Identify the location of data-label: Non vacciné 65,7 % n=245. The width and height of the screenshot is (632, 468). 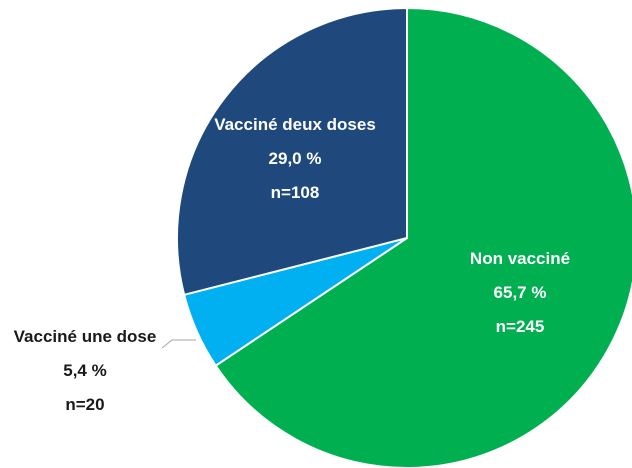
(520, 293).